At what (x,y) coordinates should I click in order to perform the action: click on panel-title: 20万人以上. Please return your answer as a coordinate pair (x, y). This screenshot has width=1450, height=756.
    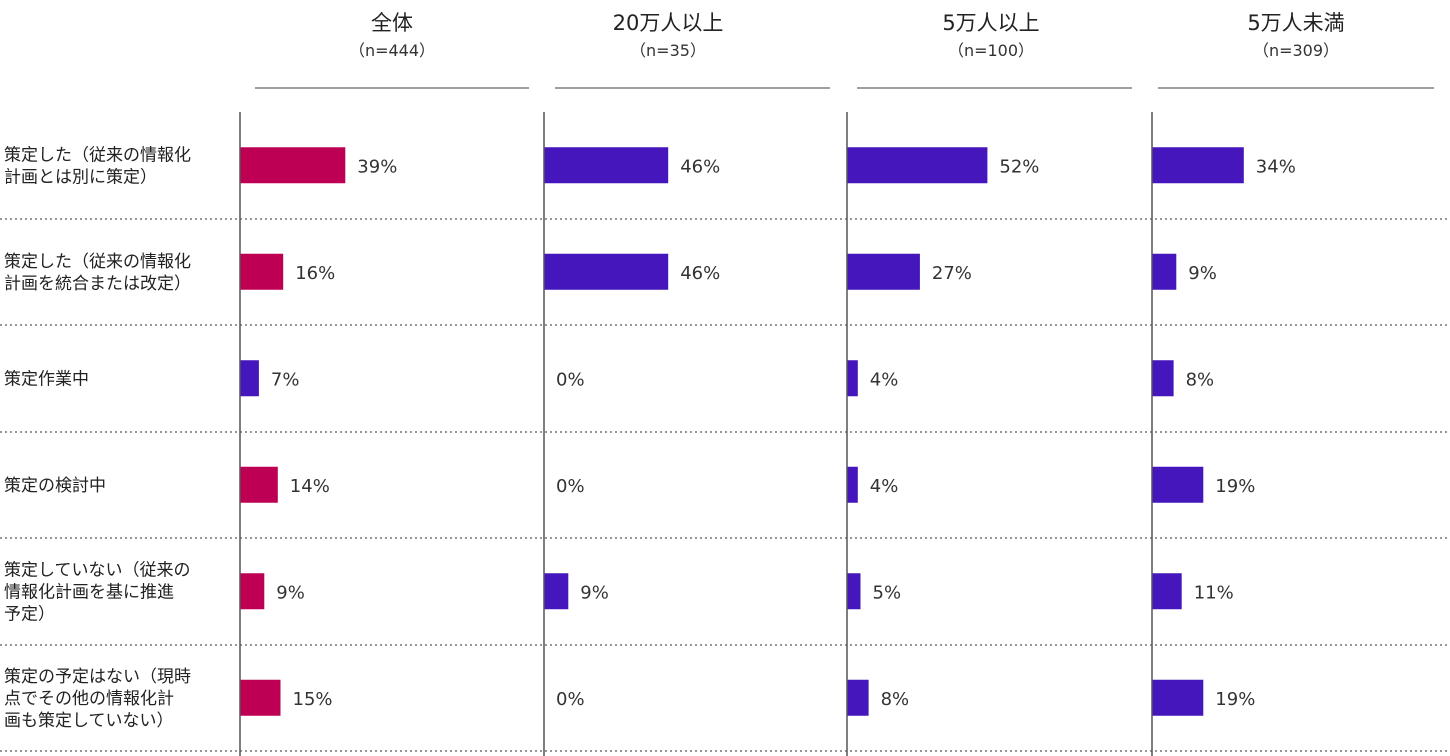
    Looking at the image, I should click on (668, 23).